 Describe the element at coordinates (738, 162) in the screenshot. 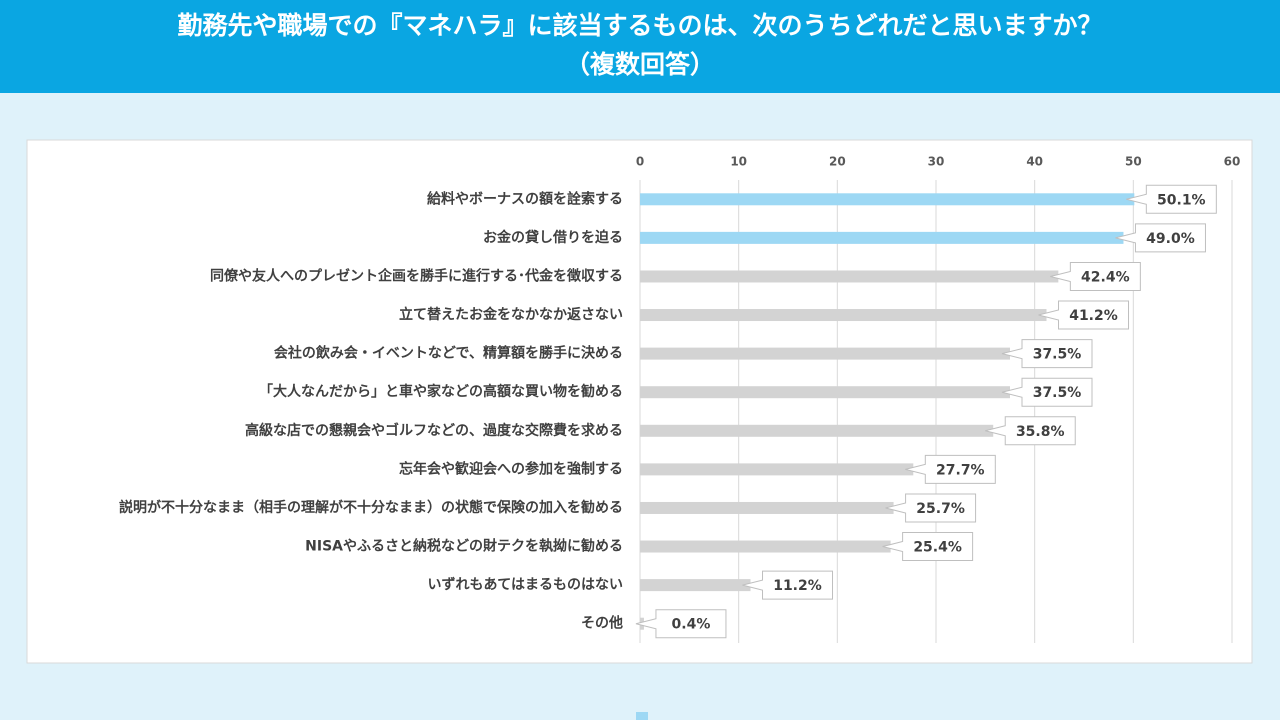

I see `x-tick-label: 10` at that location.